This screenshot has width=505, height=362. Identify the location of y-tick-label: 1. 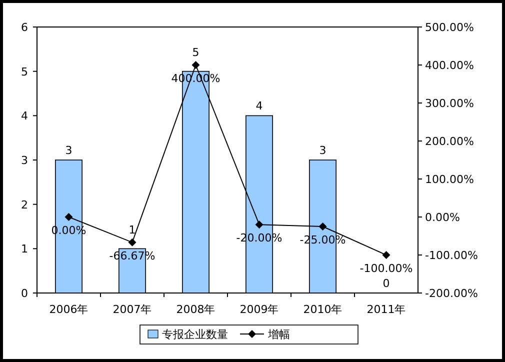
(24, 249).